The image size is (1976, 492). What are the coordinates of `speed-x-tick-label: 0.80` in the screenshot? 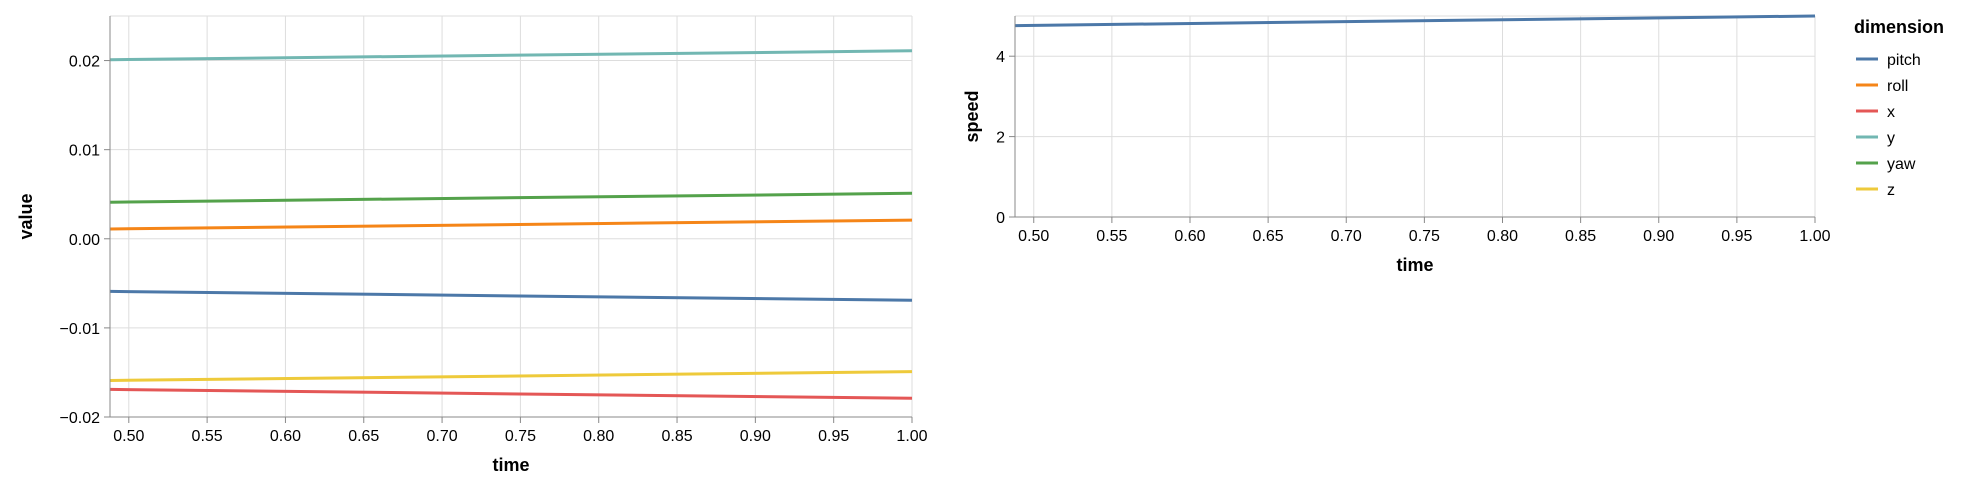 It's located at (1502, 236).